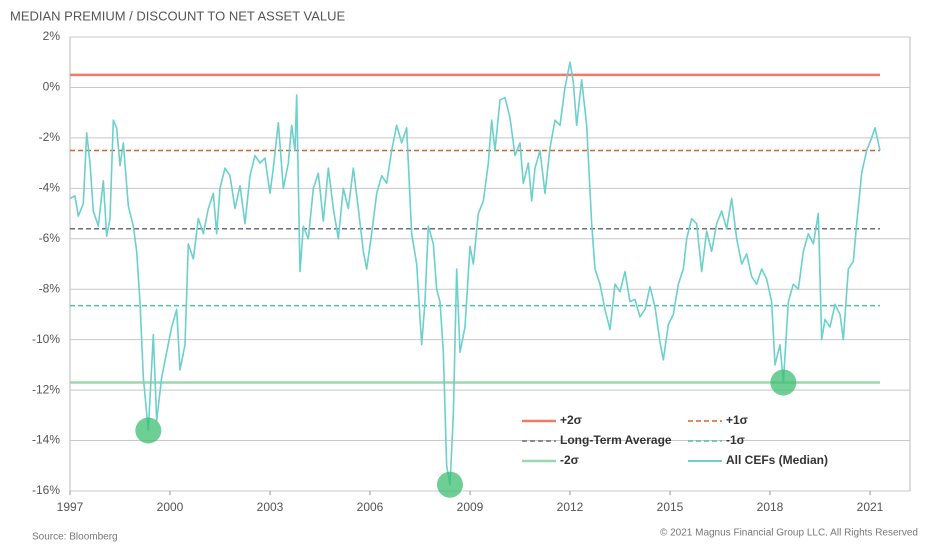 The width and height of the screenshot is (951, 546). What do you see at coordinates (52, 87) in the screenshot?
I see `y-tick-label: 0%` at bounding box center [52, 87].